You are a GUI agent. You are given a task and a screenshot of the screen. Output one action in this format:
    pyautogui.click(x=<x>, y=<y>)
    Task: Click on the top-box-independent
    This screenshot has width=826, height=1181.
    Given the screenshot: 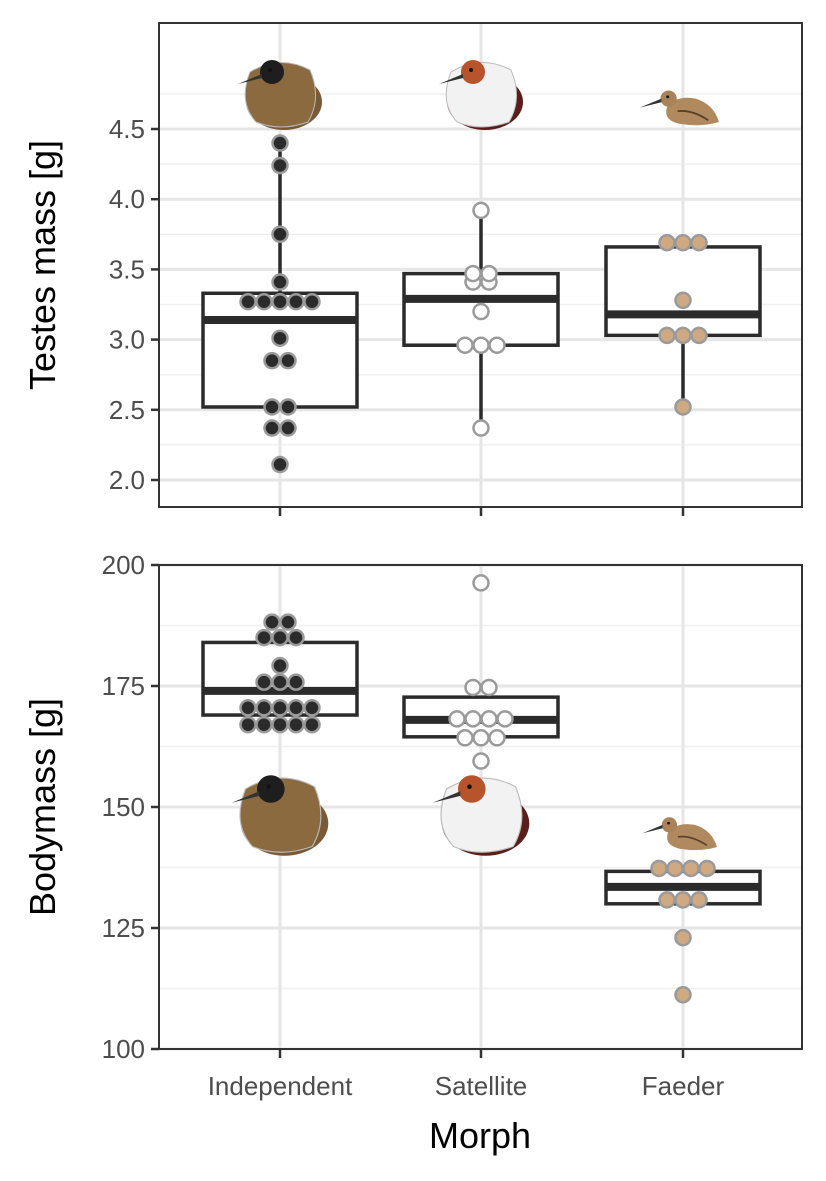 What is the action you would take?
    pyautogui.click(x=280, y=276)
    